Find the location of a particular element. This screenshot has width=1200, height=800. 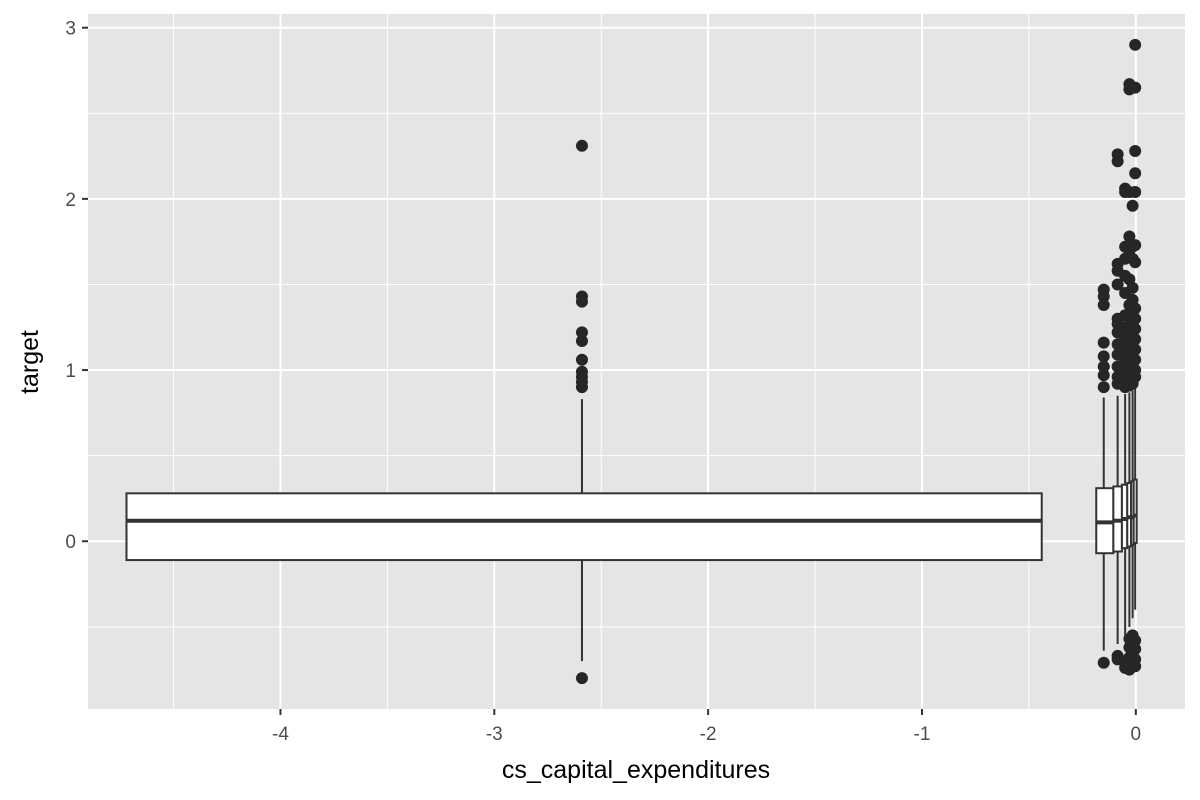

x-tick-label: -1 is located at coordinates (922, 734).